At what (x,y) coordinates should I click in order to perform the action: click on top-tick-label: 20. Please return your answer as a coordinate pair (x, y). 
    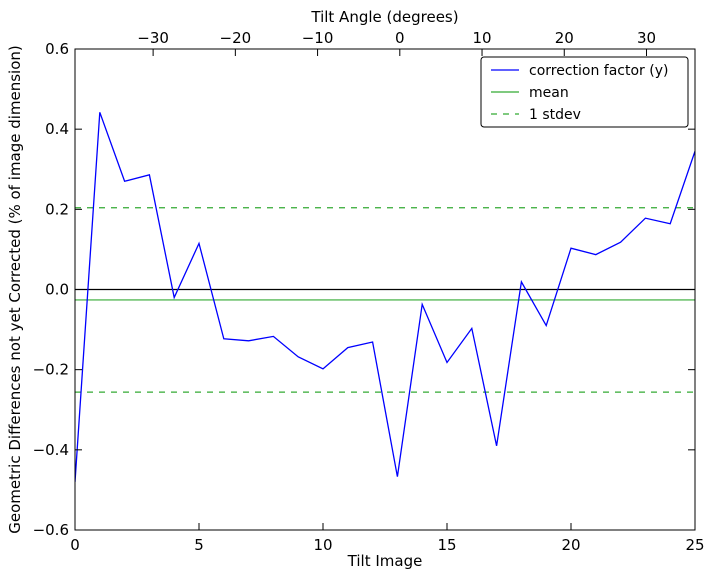
    Looking at the image, I should click on (564, 38).